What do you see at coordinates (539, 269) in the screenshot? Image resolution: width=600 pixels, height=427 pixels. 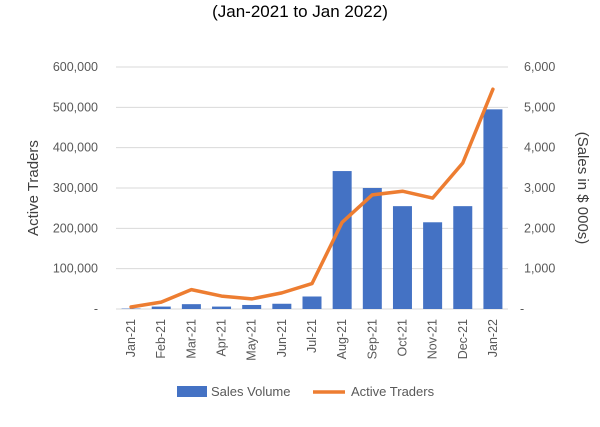 I see `right-tick-label: 1,000` at bounding box center [539, 269].